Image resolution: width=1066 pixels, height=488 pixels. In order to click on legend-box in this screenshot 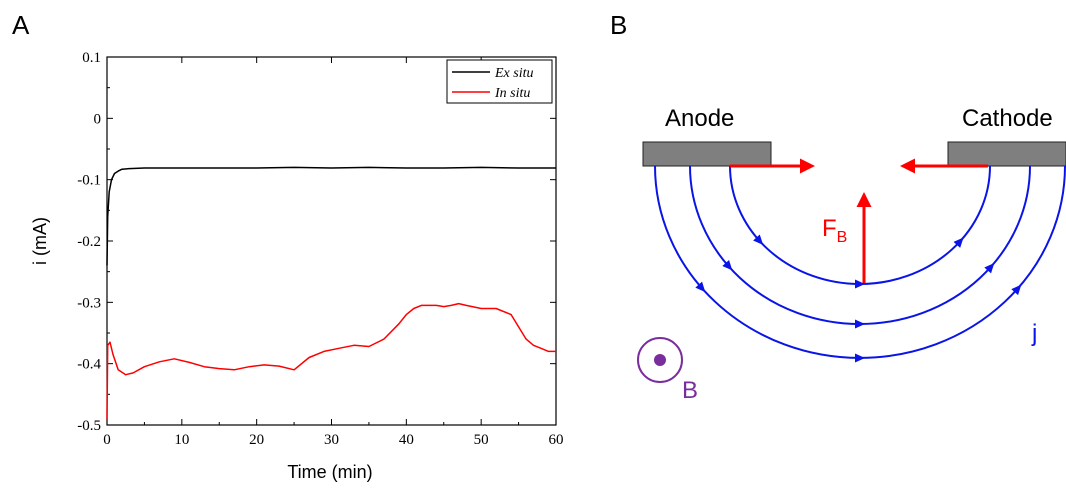, I will do `click(499, 81)`.